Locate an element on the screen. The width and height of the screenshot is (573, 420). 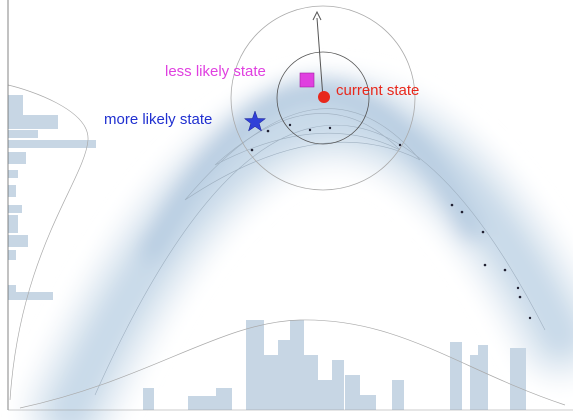
proposal-outer is located at coordinates (323, 98).